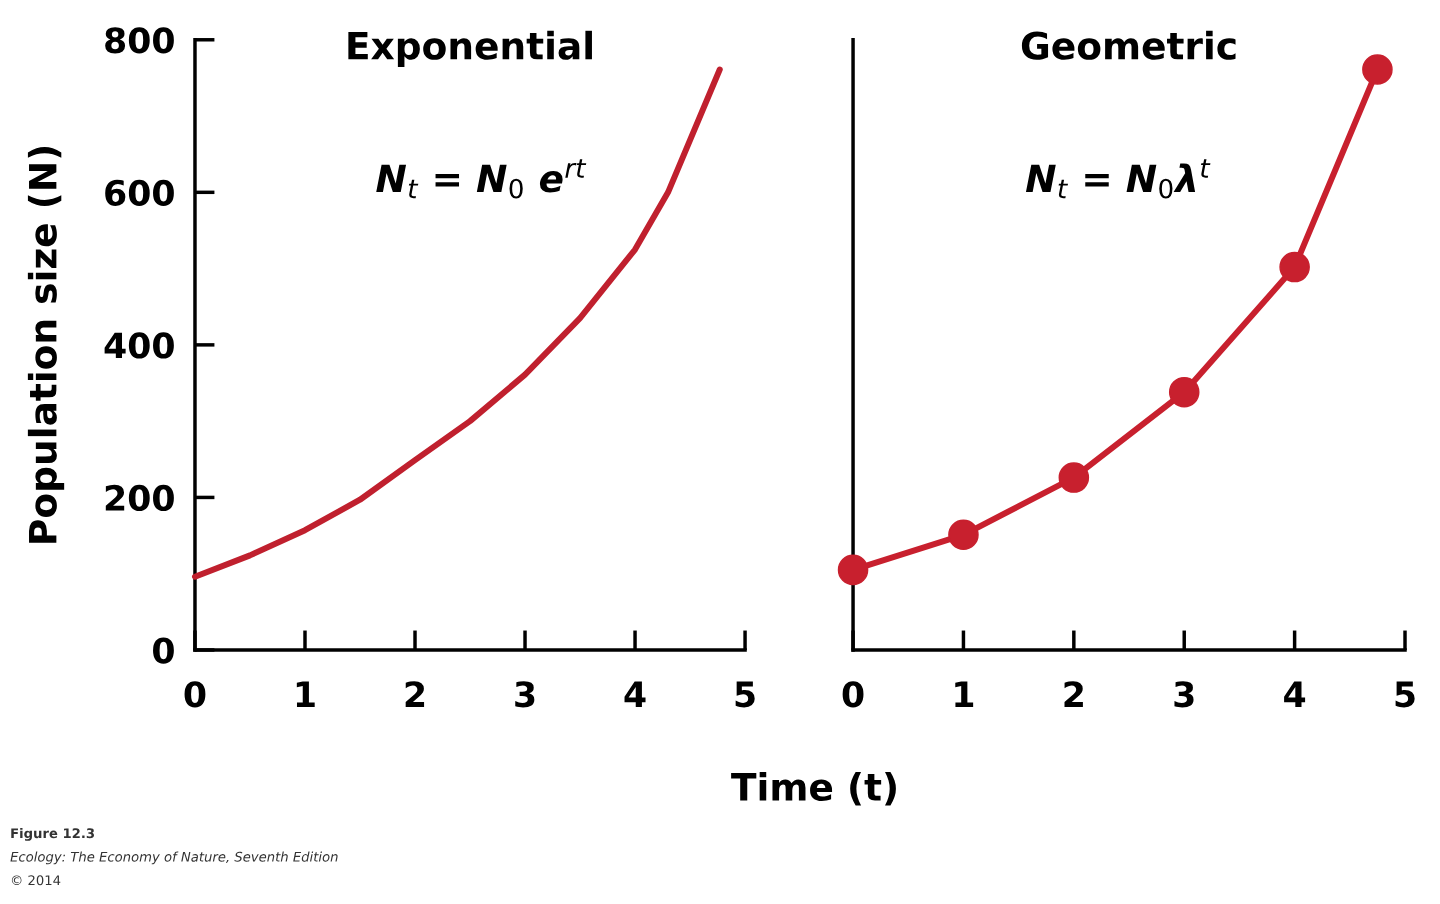 The image size is (1440, 904). I want to click on y-tick-label: 200, so click(139, 498).